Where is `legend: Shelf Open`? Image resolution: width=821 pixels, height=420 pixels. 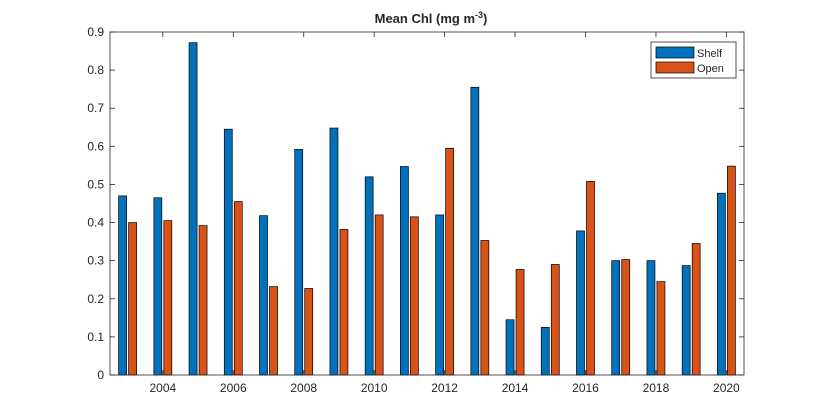
legend: Shelf Open is located at coordinates (693, 60).